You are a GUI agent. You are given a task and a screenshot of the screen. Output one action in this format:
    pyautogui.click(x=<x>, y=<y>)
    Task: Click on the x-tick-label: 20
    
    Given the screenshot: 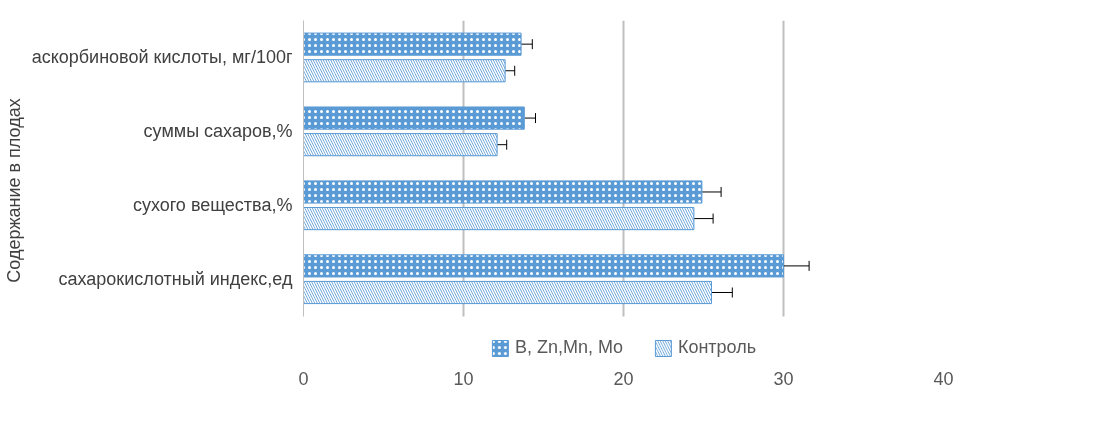 What is the action you would take?
    pyautogui.click(x=623, y=378)
    